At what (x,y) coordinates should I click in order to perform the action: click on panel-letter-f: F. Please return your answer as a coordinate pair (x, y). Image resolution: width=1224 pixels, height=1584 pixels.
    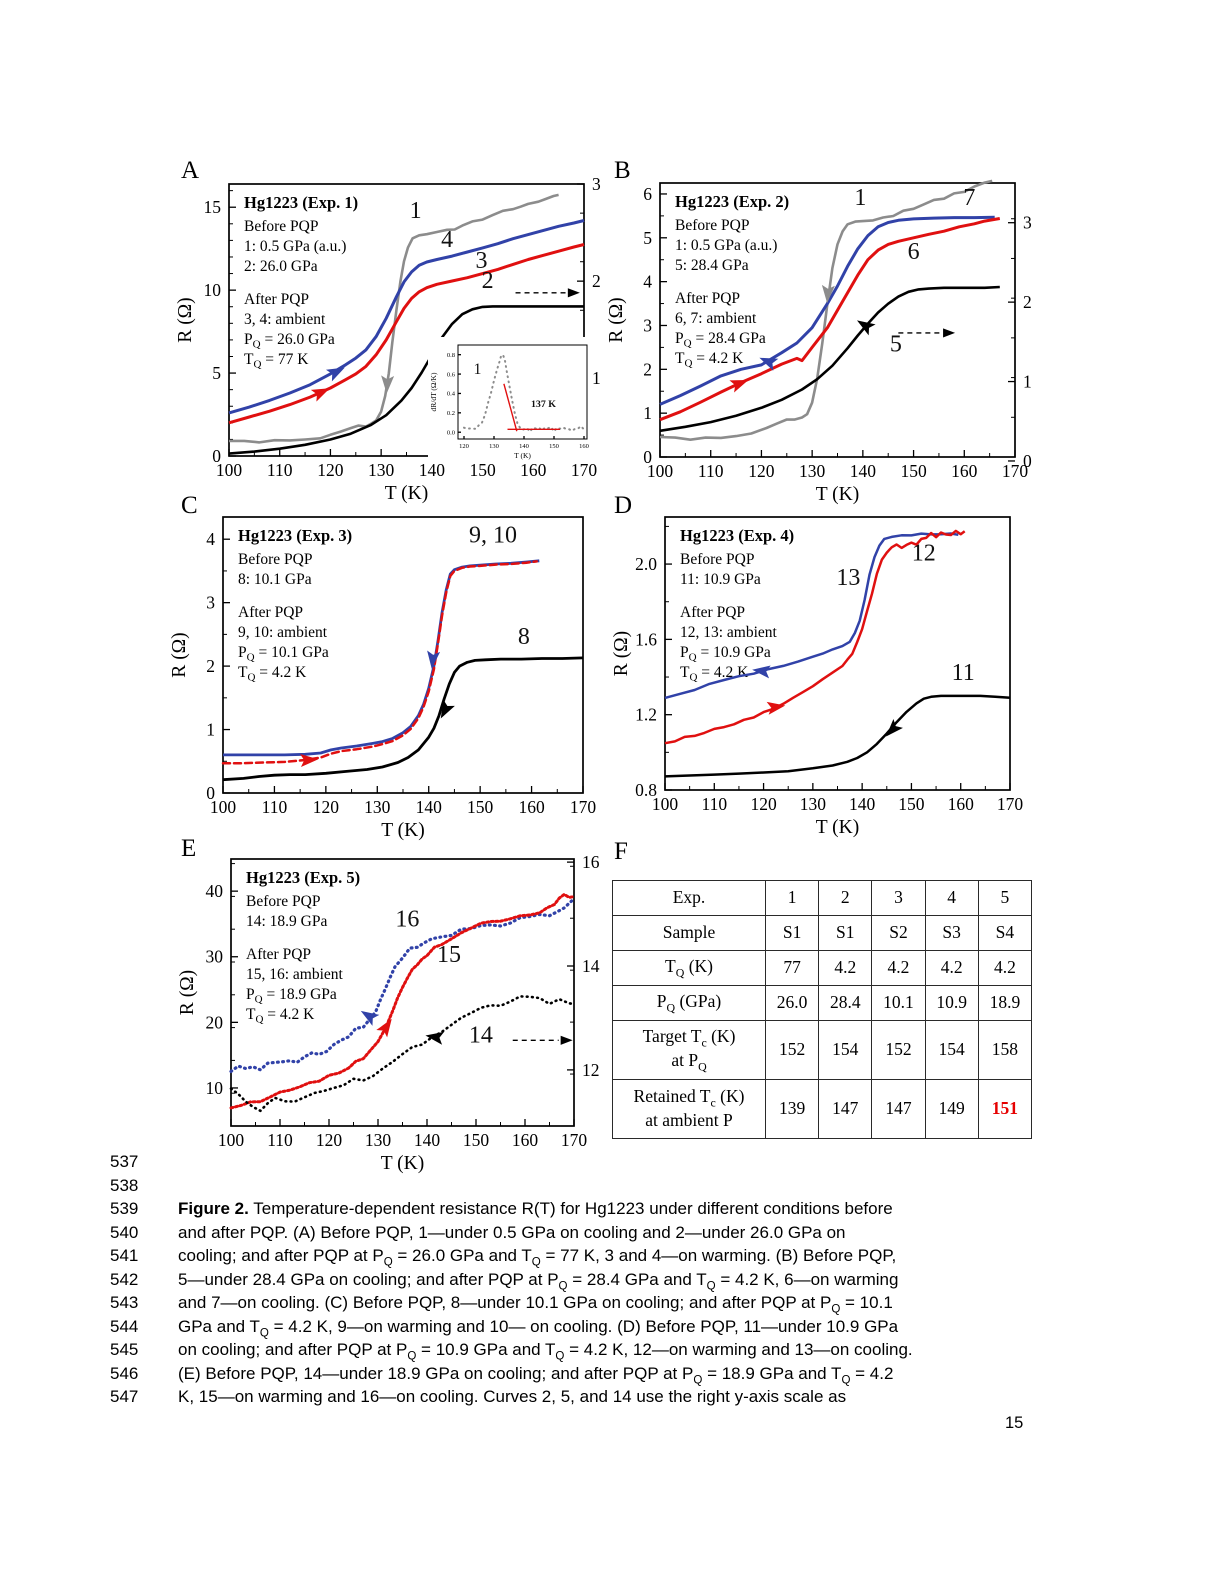
    Looking at the image, I should click on (621, 851).